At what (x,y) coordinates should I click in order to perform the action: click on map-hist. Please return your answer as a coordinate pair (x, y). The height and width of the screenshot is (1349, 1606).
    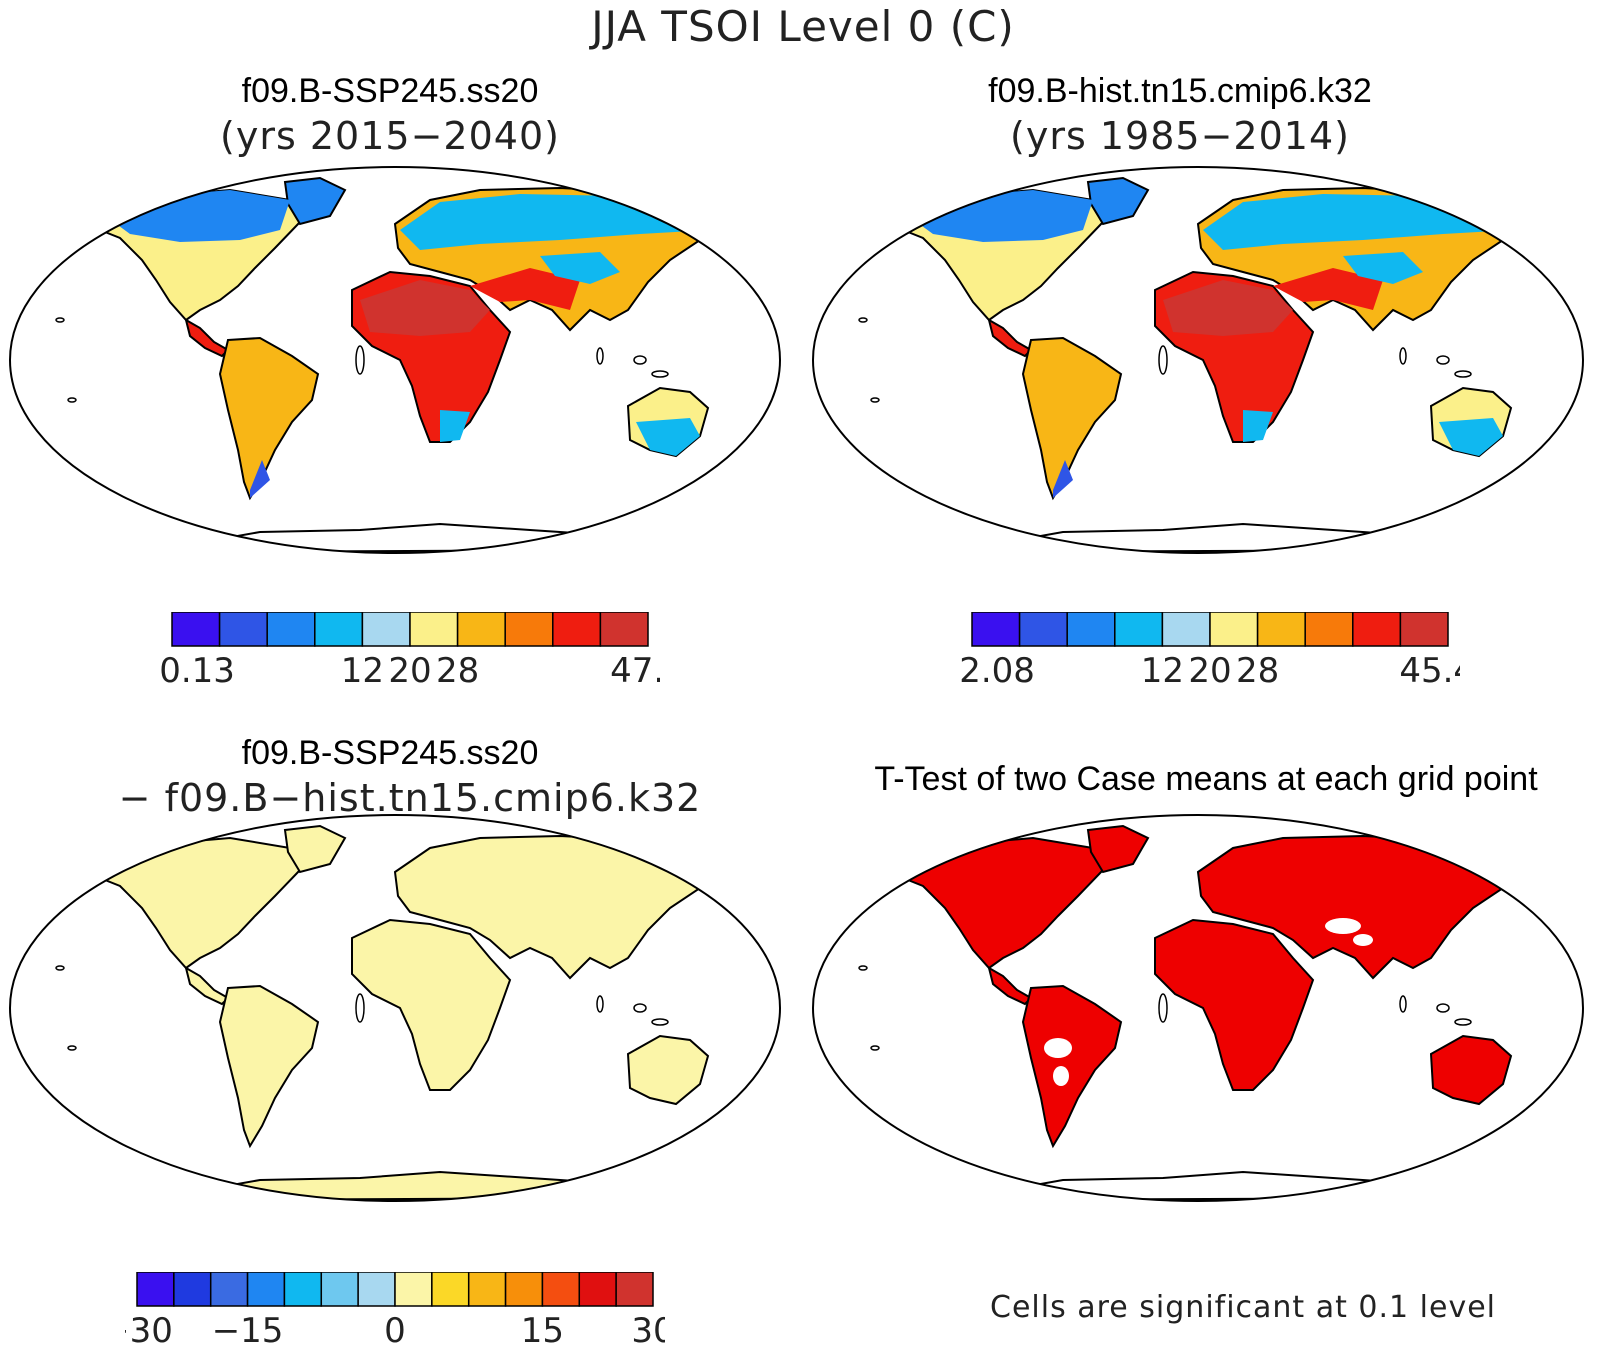
    Looking at the image, I should click on (1198, 360).